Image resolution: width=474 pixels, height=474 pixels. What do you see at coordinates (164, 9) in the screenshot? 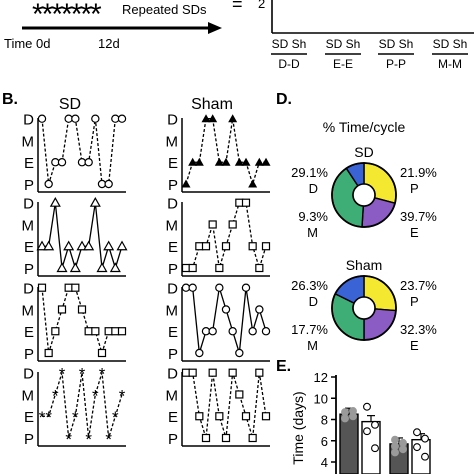
I see `timeline-arrow-label: Repeated SDs` at bounding box center [164, 9].